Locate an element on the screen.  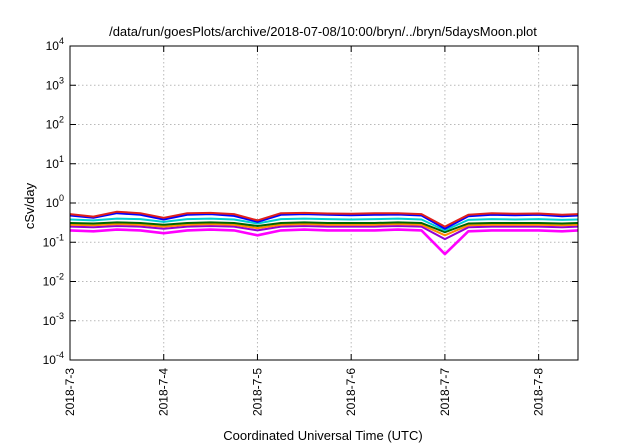
x-tick-label: 2018-7-6 is located at coordinates (351, 392).